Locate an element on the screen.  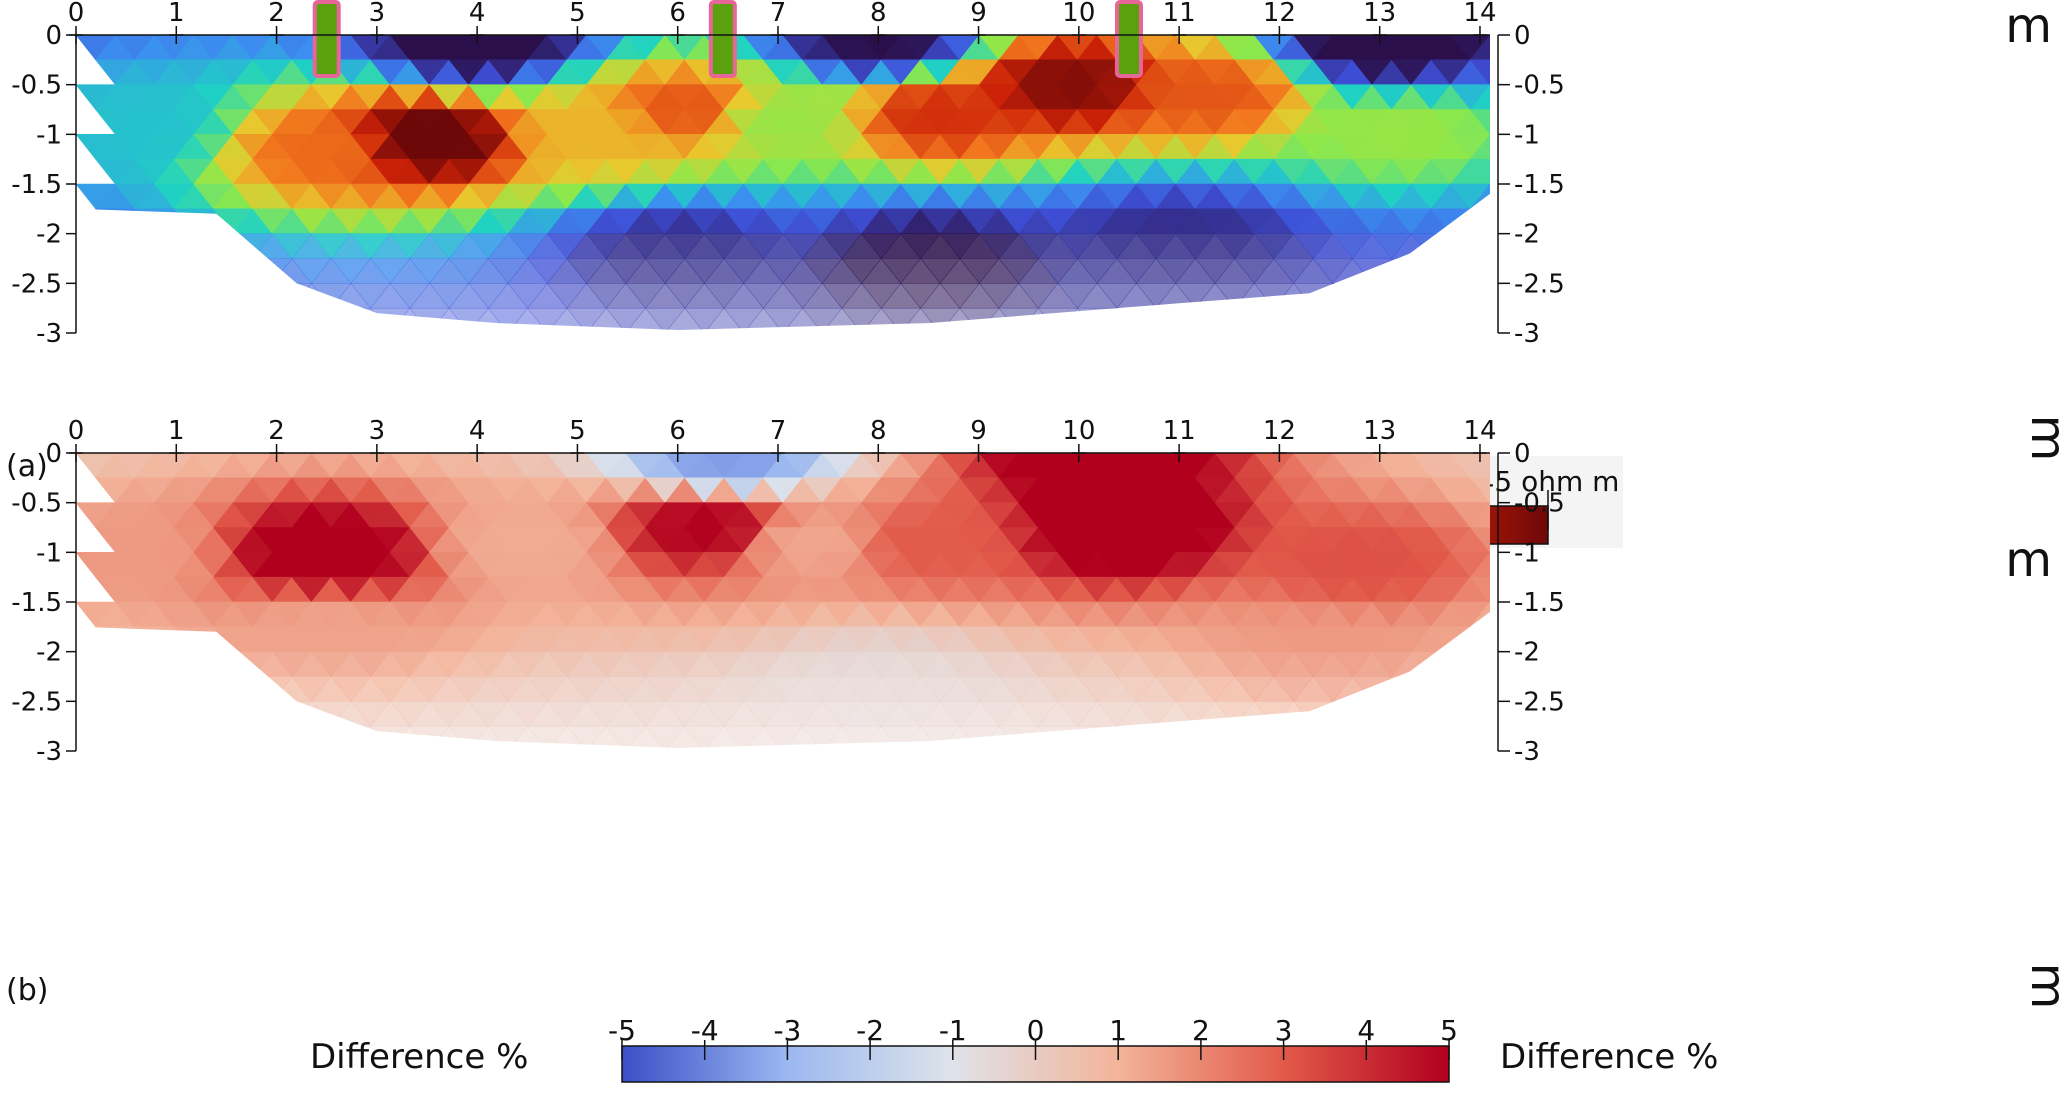
colorbar-tick-label: 2 is located at coordinates (1201, 1030).